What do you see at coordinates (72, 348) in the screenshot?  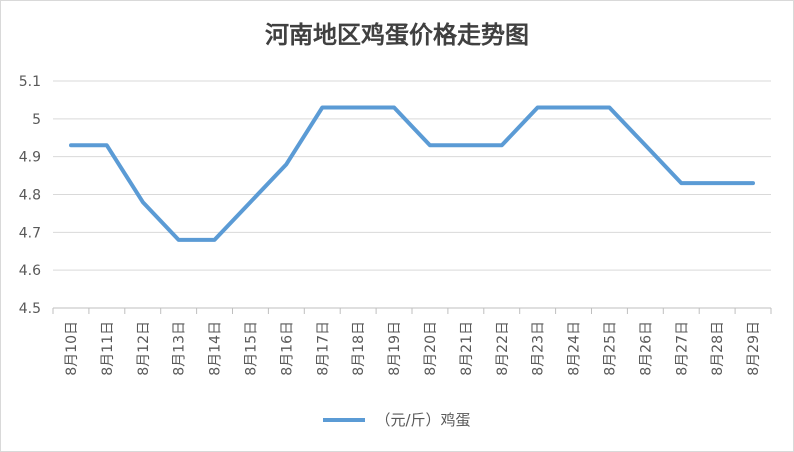 I see `x-tick-label: 8月10日` at bounding box center [72, 348].